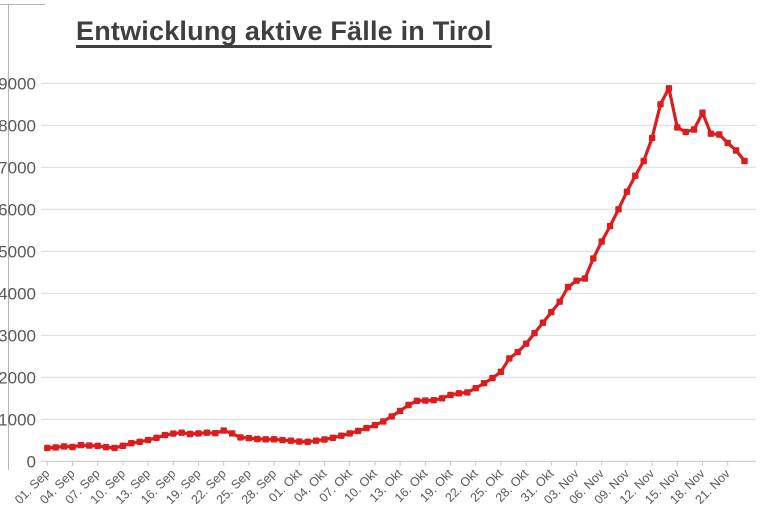  Describe the element at coordinates (18, 167) in the screenshot. I see `y-tick-label: 7000` at that location.